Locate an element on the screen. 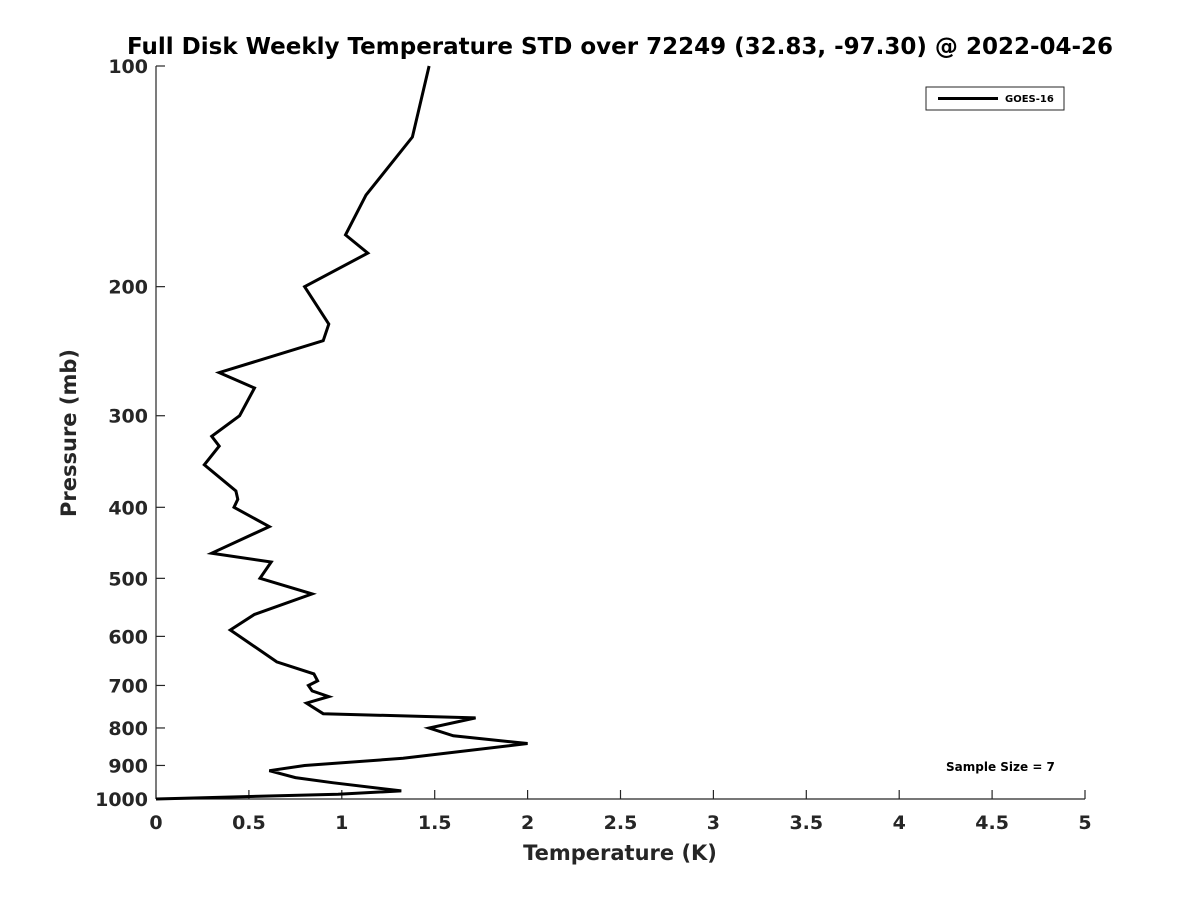  x-tick-label: 4.5 is located at coordinates (992, 823).